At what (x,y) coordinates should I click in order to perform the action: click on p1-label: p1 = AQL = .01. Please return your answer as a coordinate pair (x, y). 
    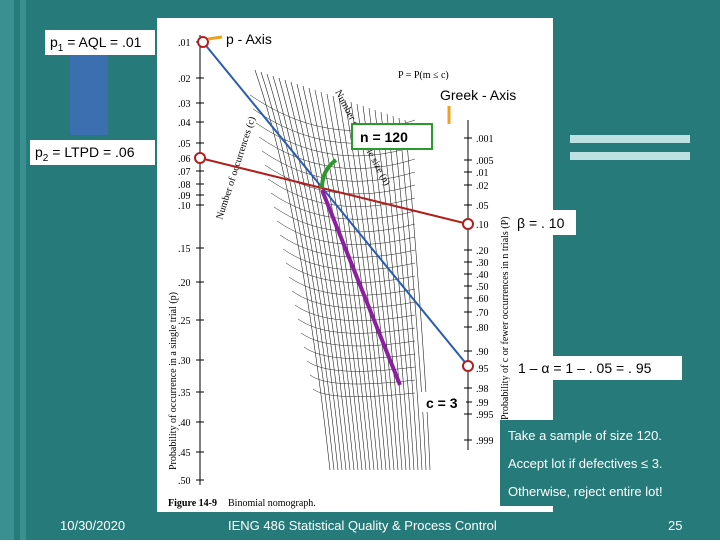
    Looking at the image, I should click on (96, 44).